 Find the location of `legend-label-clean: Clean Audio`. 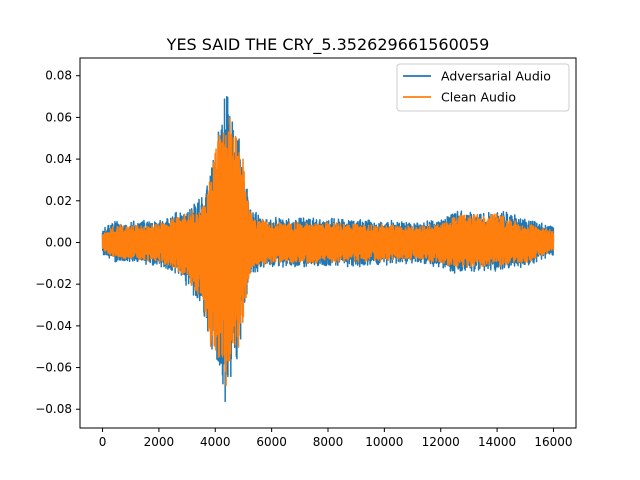

legend-label-clean: Clean Audio is located at coordinates (478, 97).